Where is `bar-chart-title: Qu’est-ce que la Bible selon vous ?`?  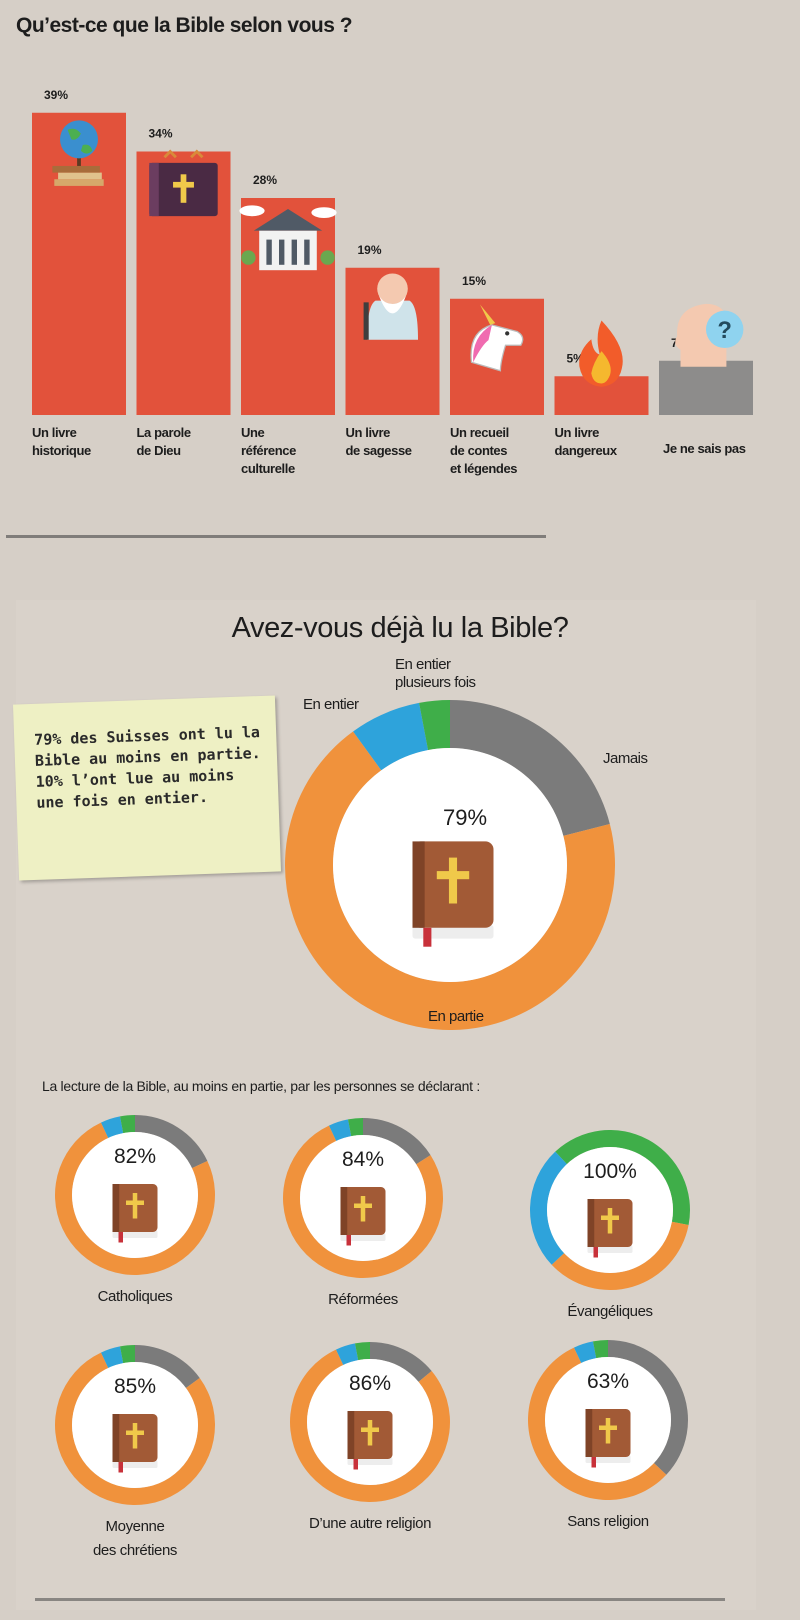
bar-chart-title: Qu’est-ce que la Bible selon vous ? is located at coordinates (184, 25).